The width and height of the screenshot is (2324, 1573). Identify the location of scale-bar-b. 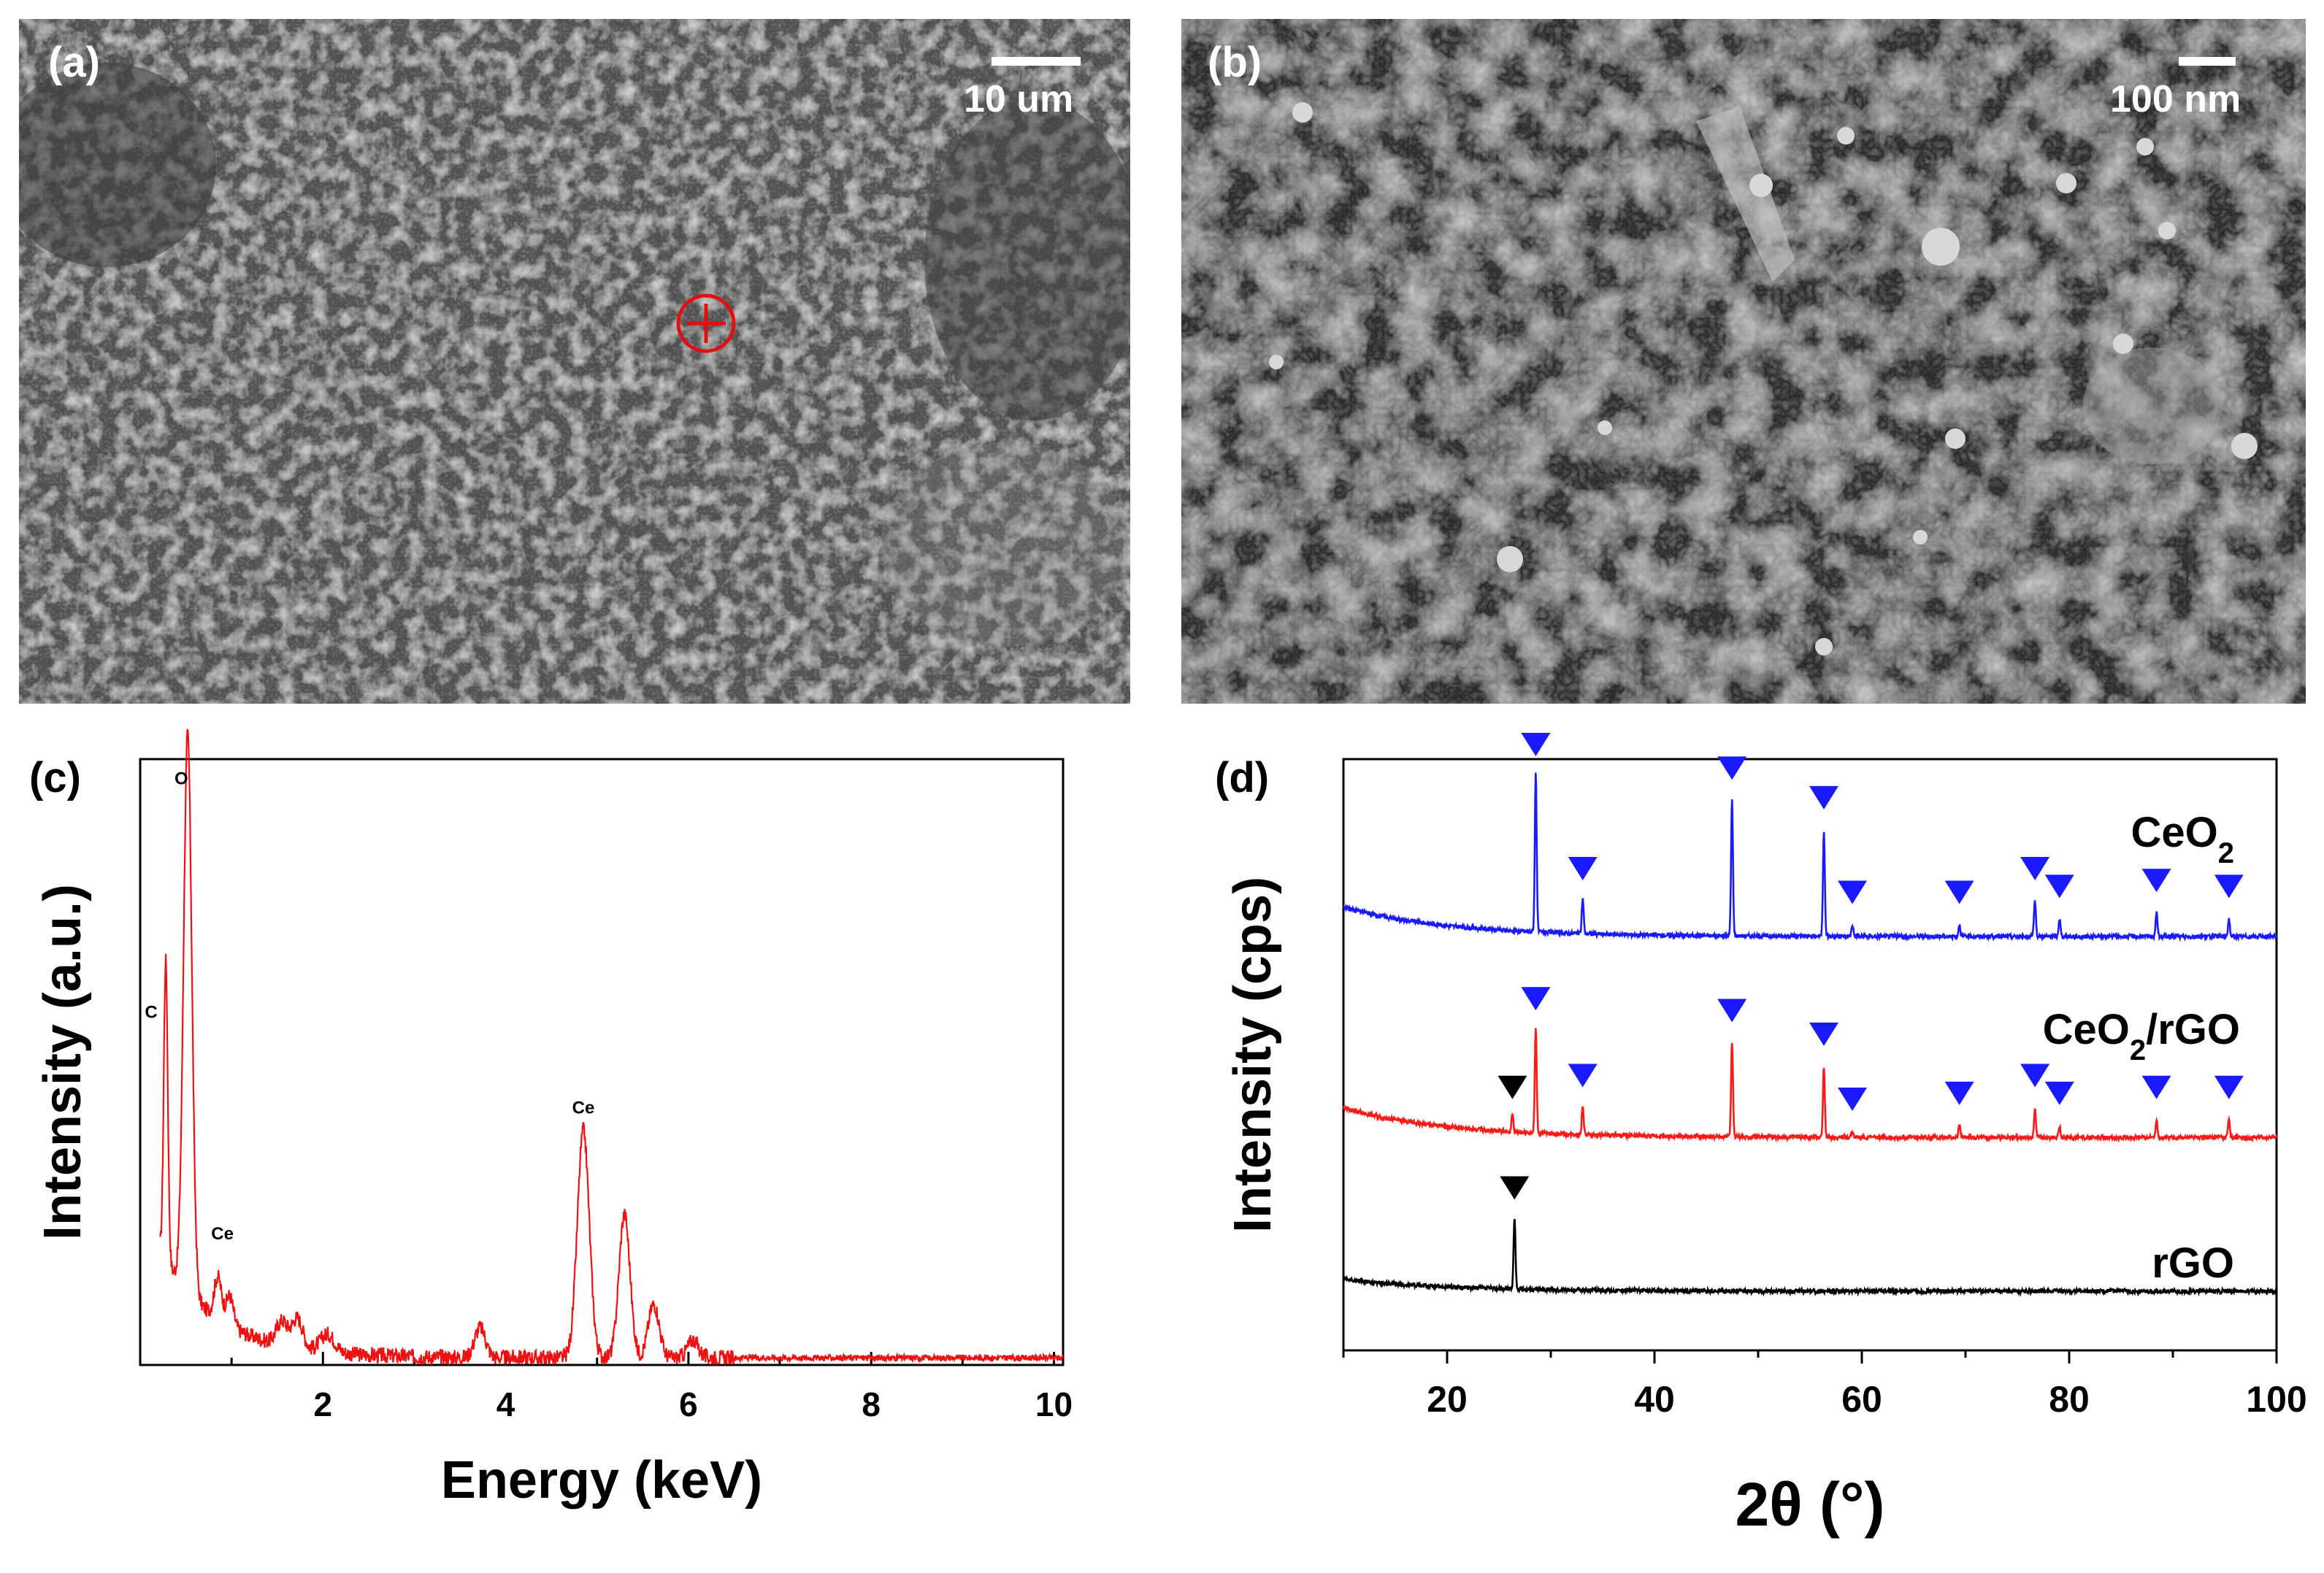
(2207, 61).